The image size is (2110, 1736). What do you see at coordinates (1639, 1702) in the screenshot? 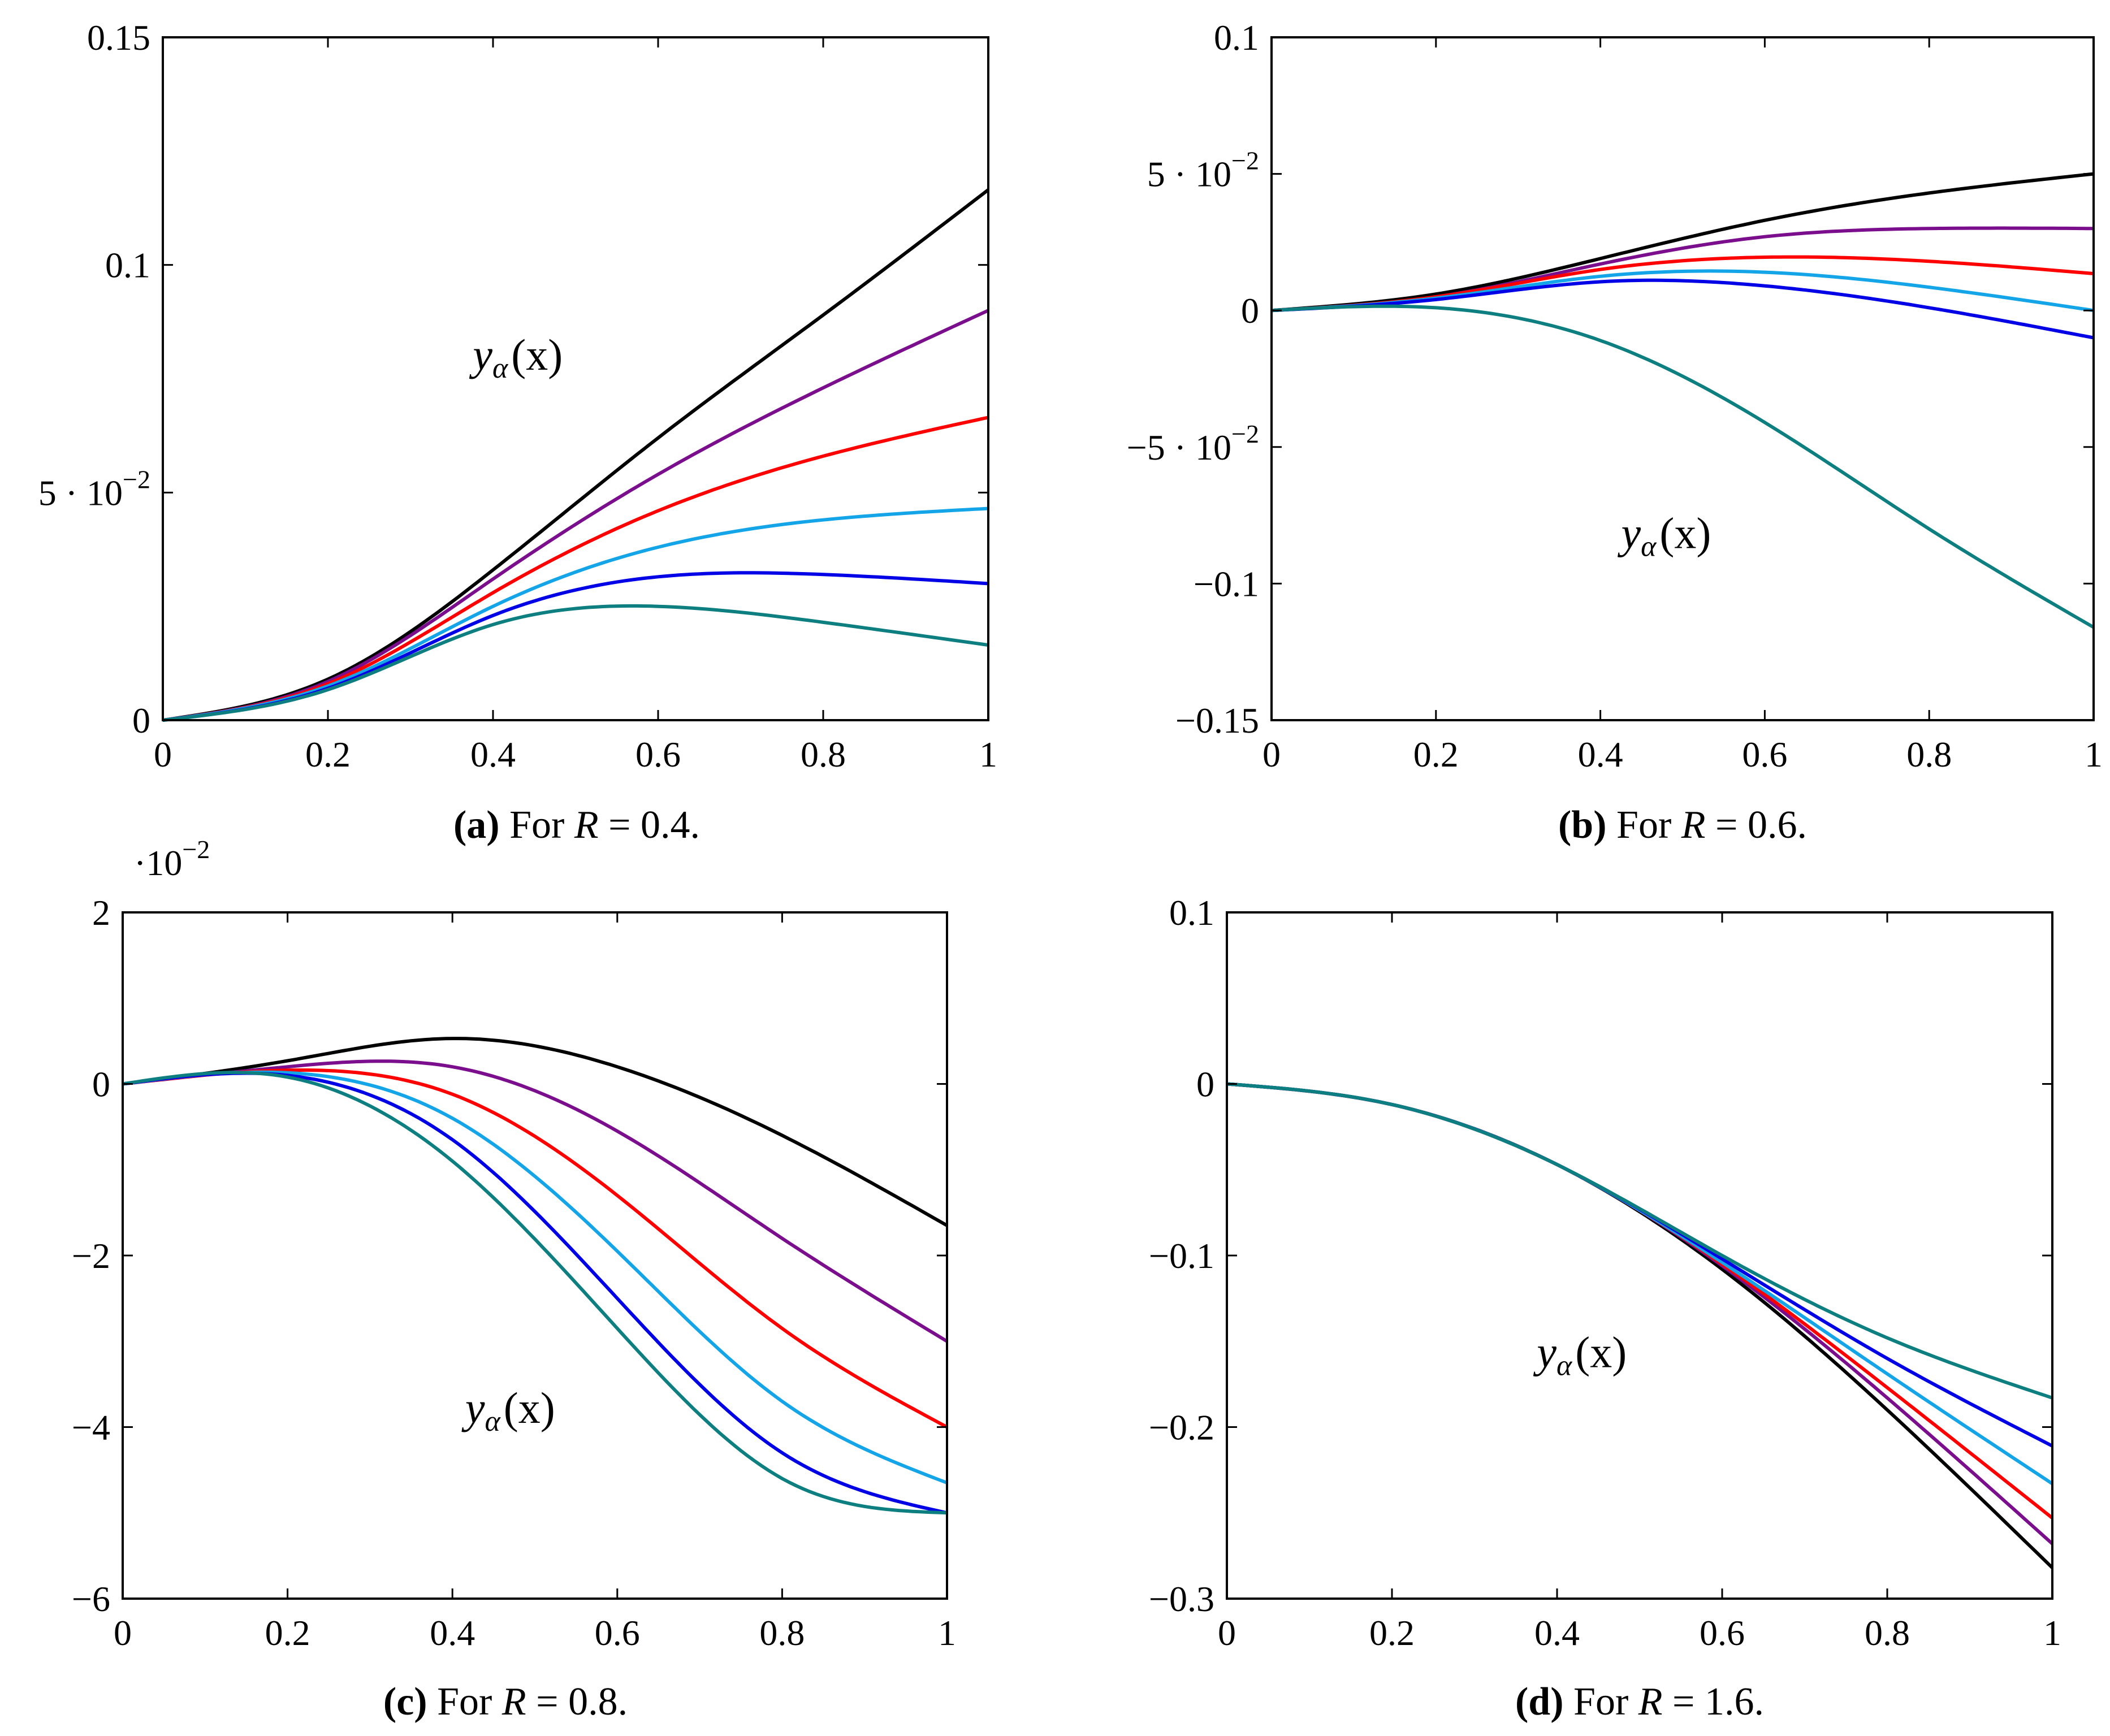
I see `subfigure-caption: (d) For R = 1.6.` at bounding box center [1639, 1702].